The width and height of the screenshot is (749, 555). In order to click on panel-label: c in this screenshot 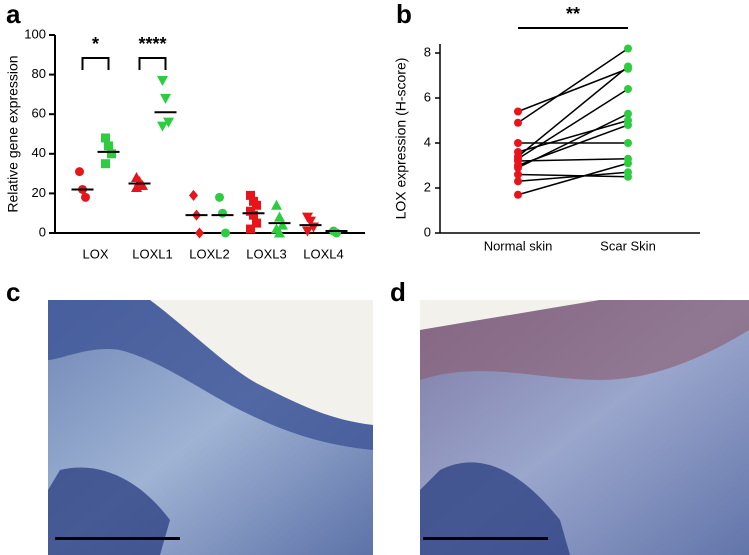, I will do `click(13, 292)`.